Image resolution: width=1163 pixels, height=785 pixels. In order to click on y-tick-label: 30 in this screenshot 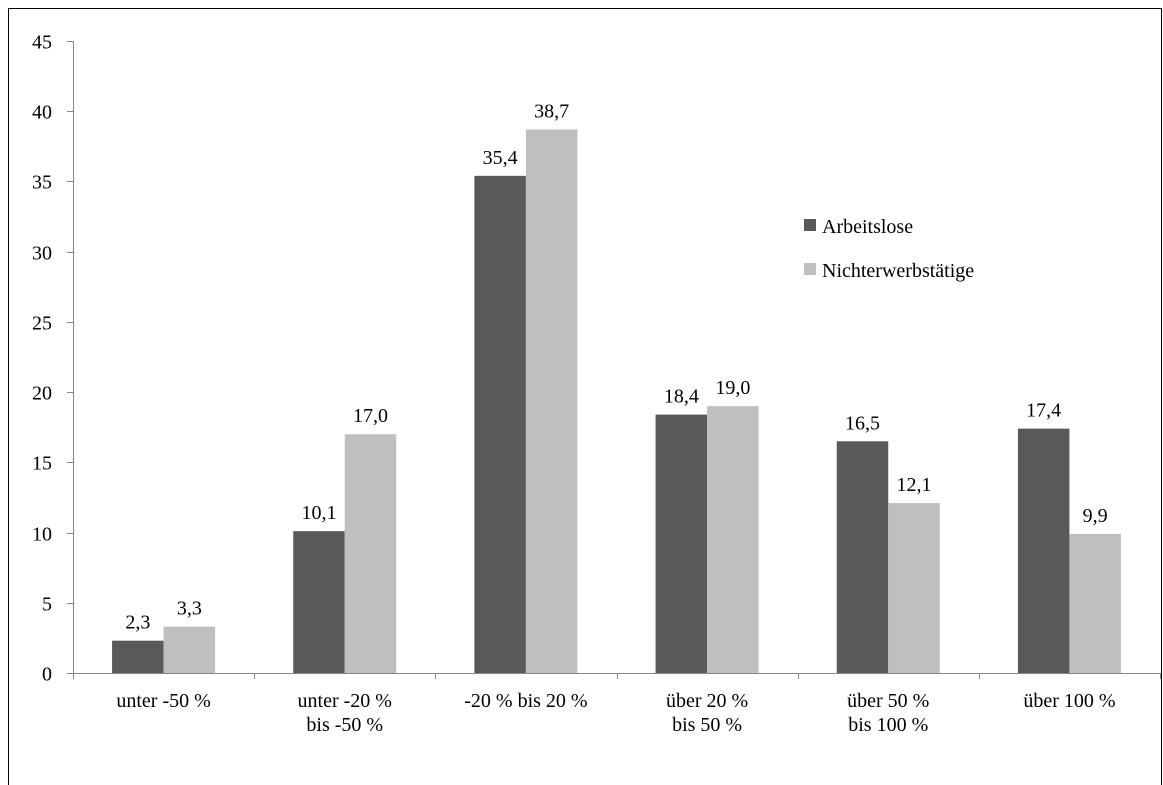, I will do `click(42, 254)`.